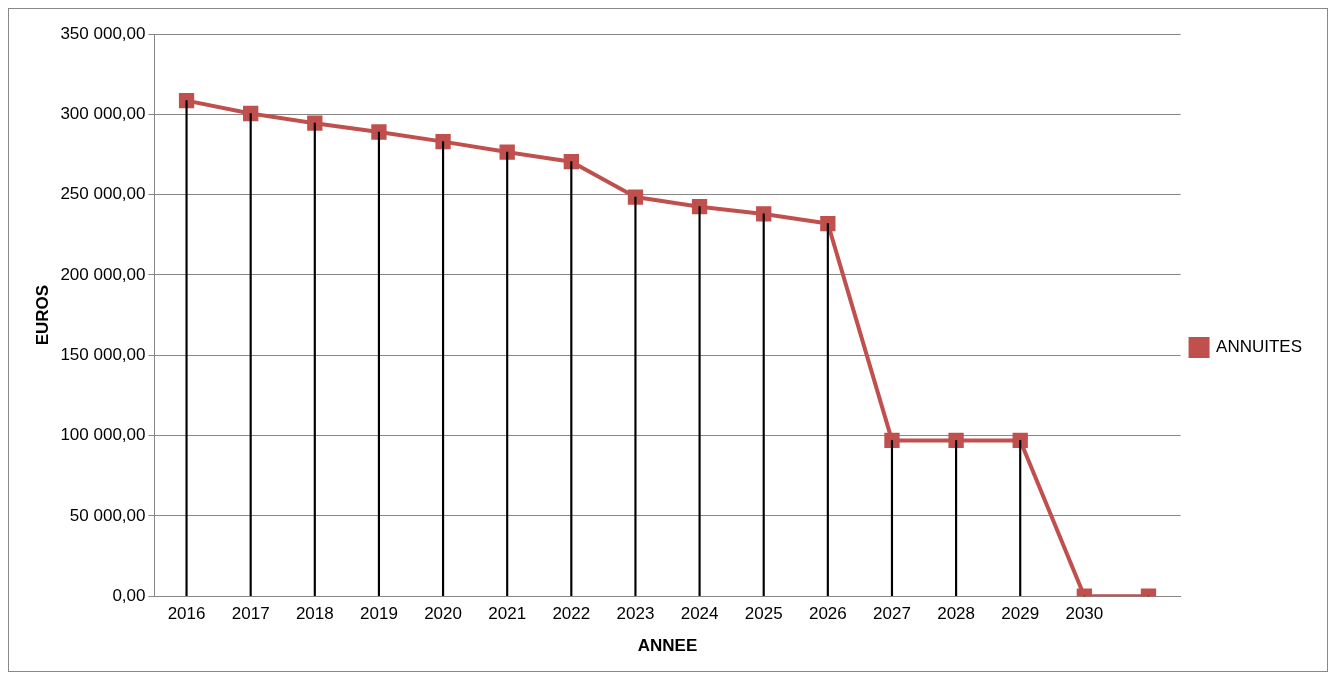  I want to click on x-tick-label: 2026, so click(827, 614).